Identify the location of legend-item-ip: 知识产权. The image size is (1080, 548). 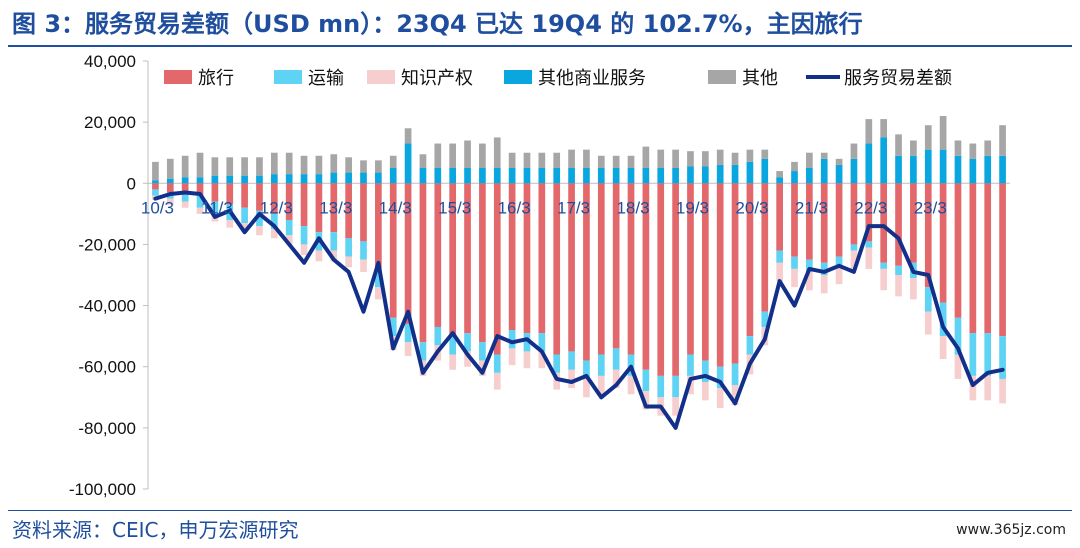
(420, 78).